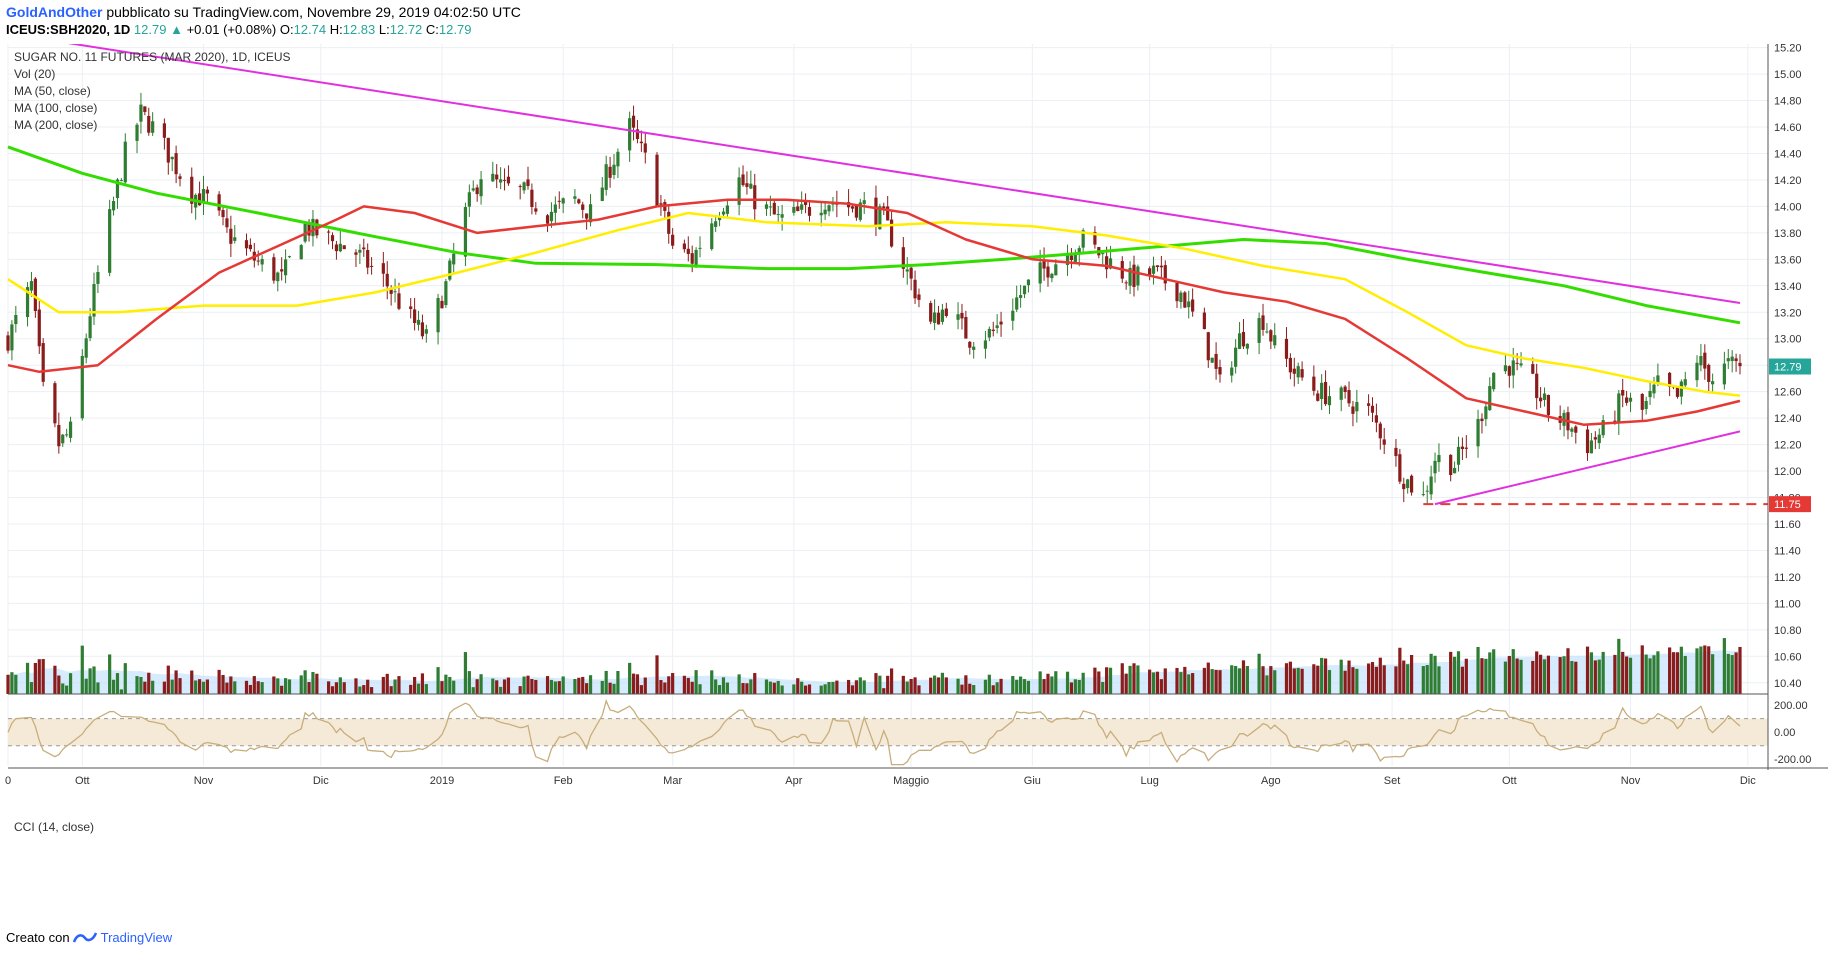  I want to click on time-tick-label: Nov, so click(1631, 781).